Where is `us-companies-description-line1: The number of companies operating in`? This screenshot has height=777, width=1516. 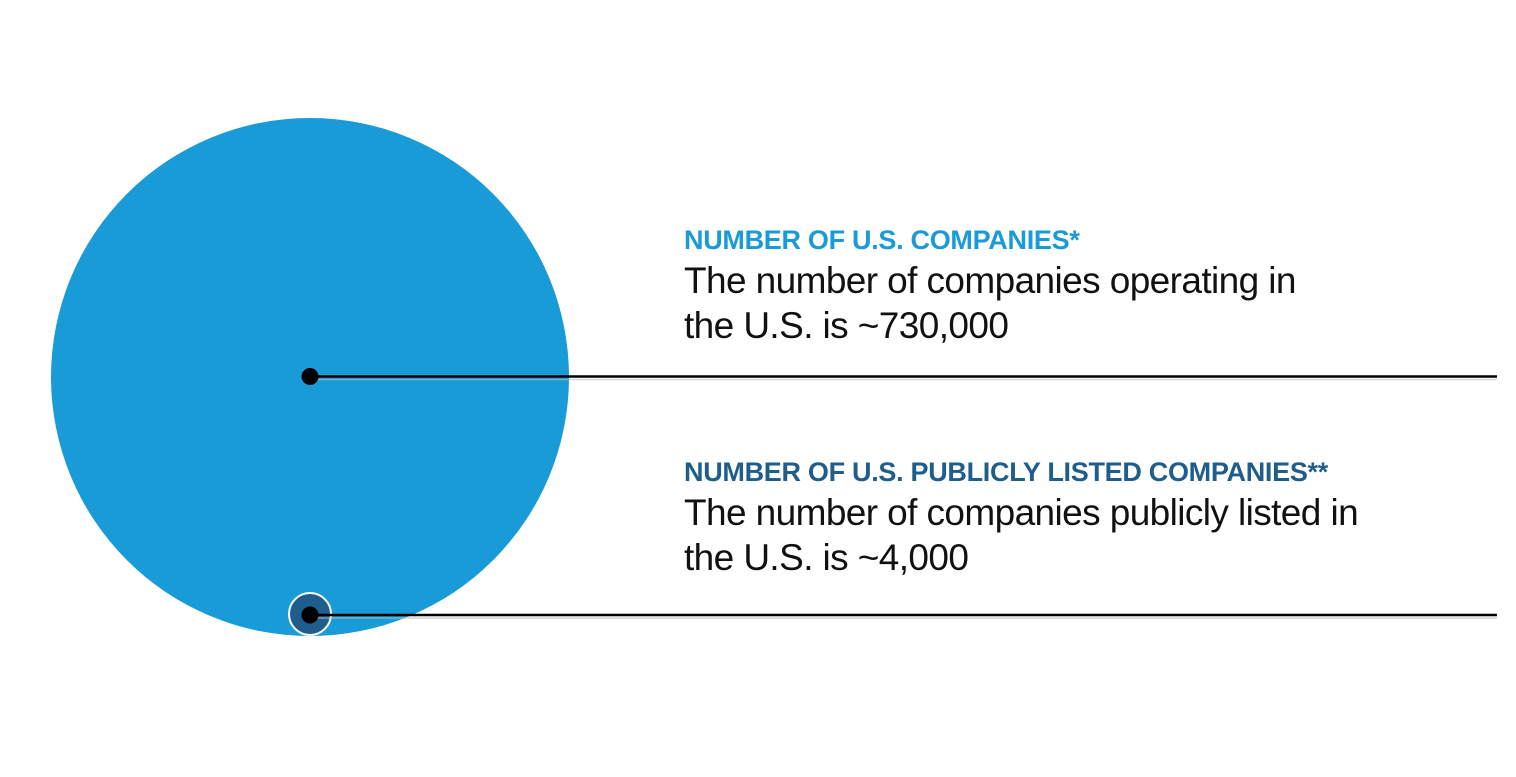 us-companies-description-line1: The number of companies operating in is located at coordinates (990, 280).